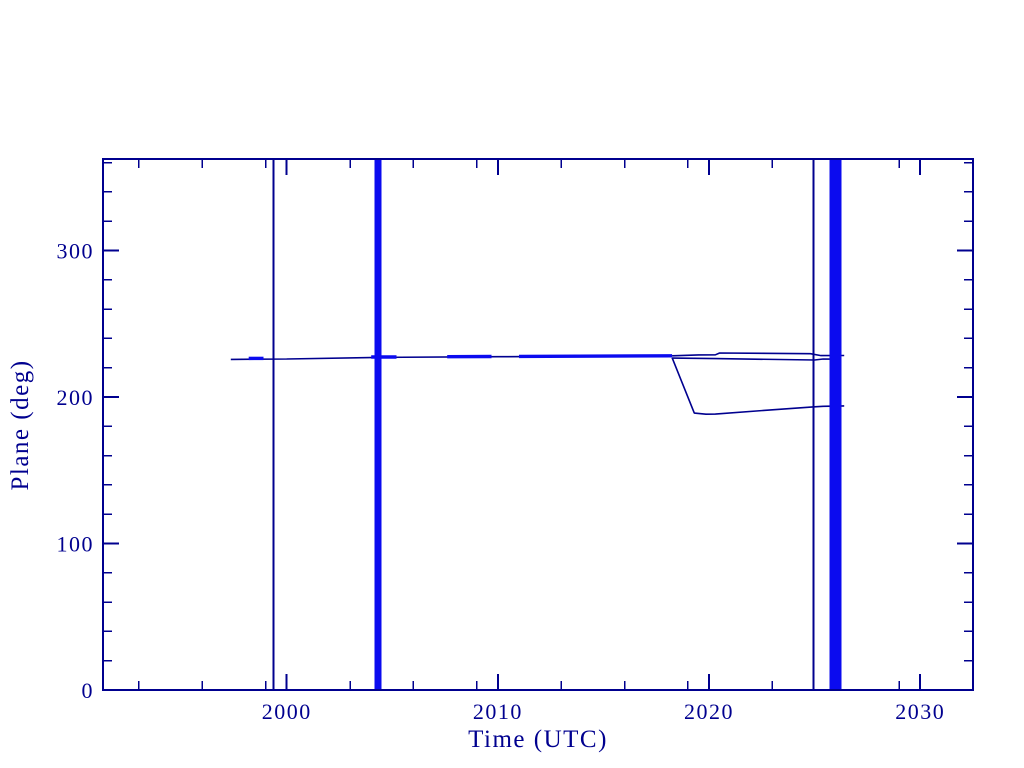  What do you see at coordinates (76, 543) in the screenshot?
I see `y-tick-label: 100` at bounding box center [76, 543].